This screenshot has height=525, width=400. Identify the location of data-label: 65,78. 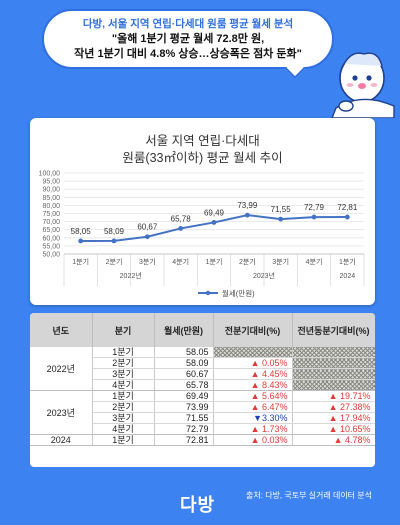
(181, 218).